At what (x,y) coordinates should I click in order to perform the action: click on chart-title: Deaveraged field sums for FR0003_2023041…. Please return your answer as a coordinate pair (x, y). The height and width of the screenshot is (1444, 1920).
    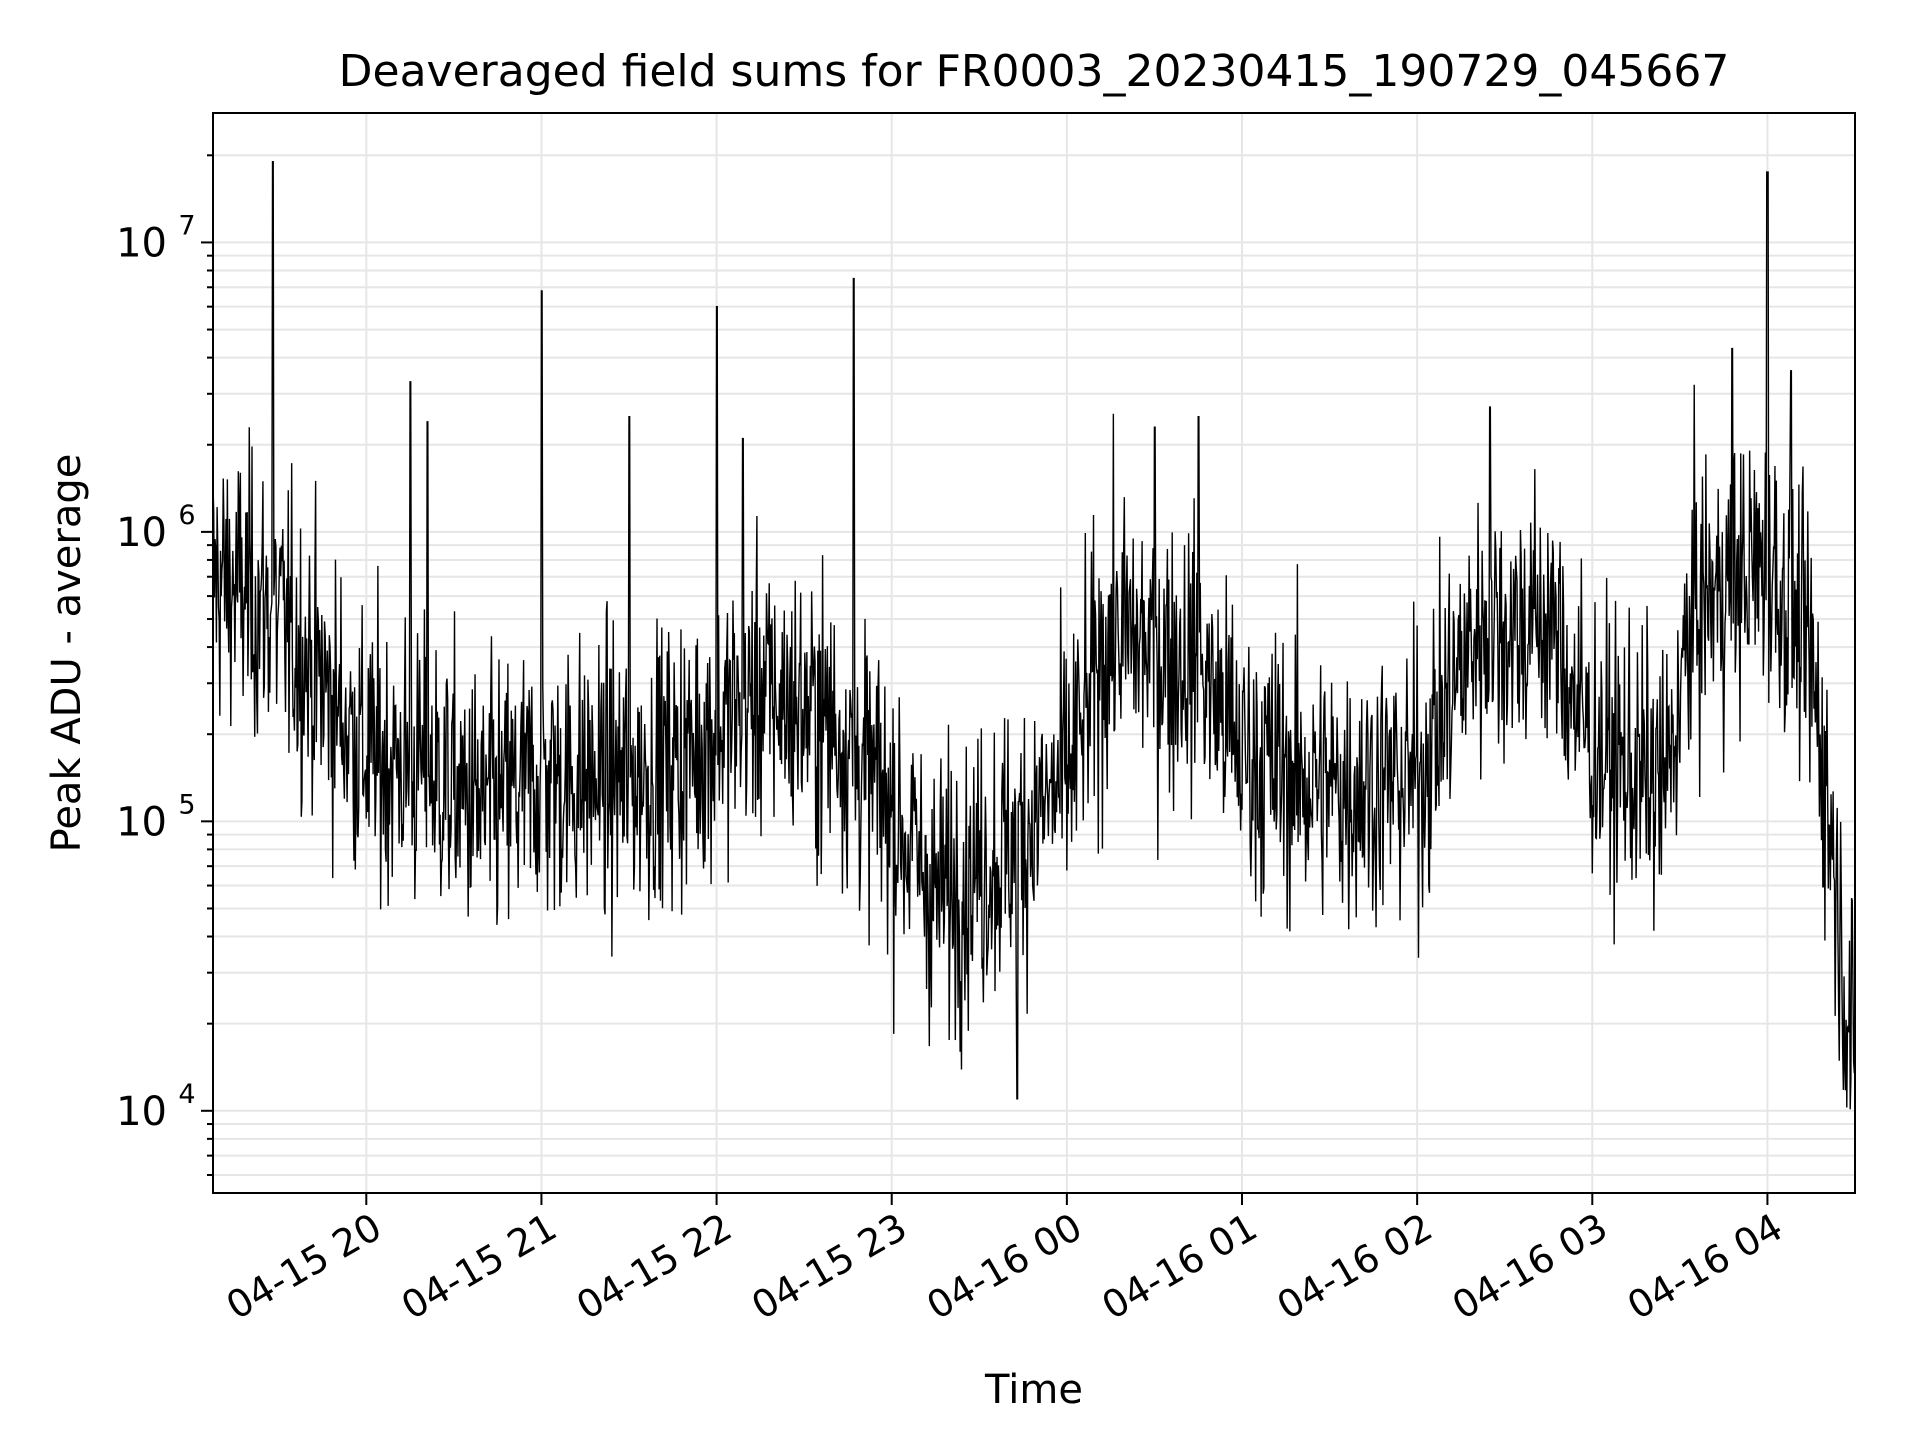
    Looking at the image, I should click on (1034, 71).